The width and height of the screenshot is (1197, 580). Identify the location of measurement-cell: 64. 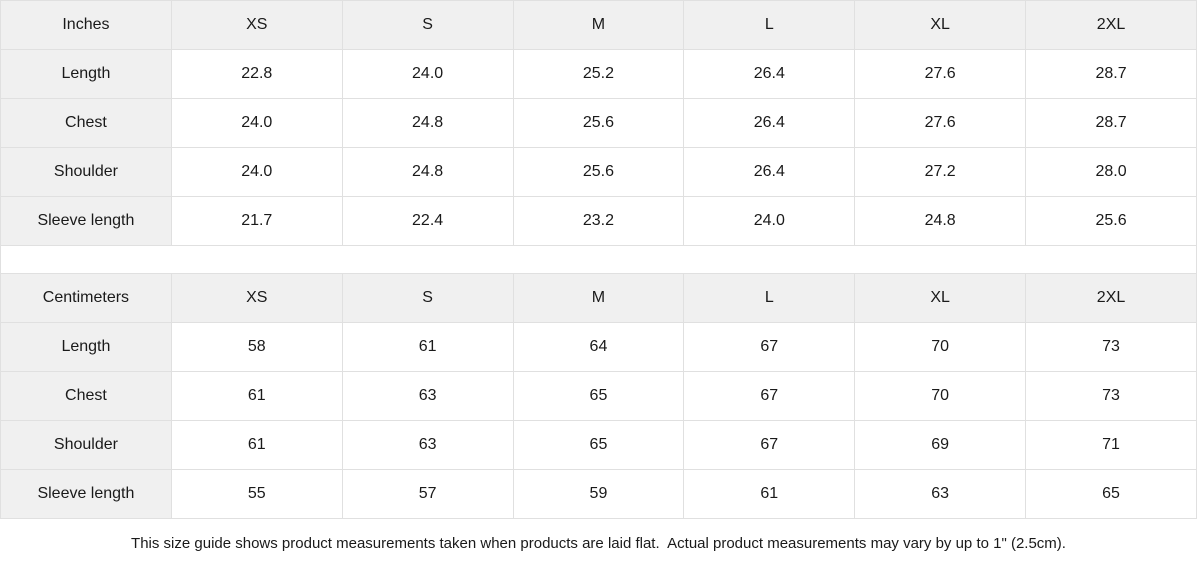
(598, 347).